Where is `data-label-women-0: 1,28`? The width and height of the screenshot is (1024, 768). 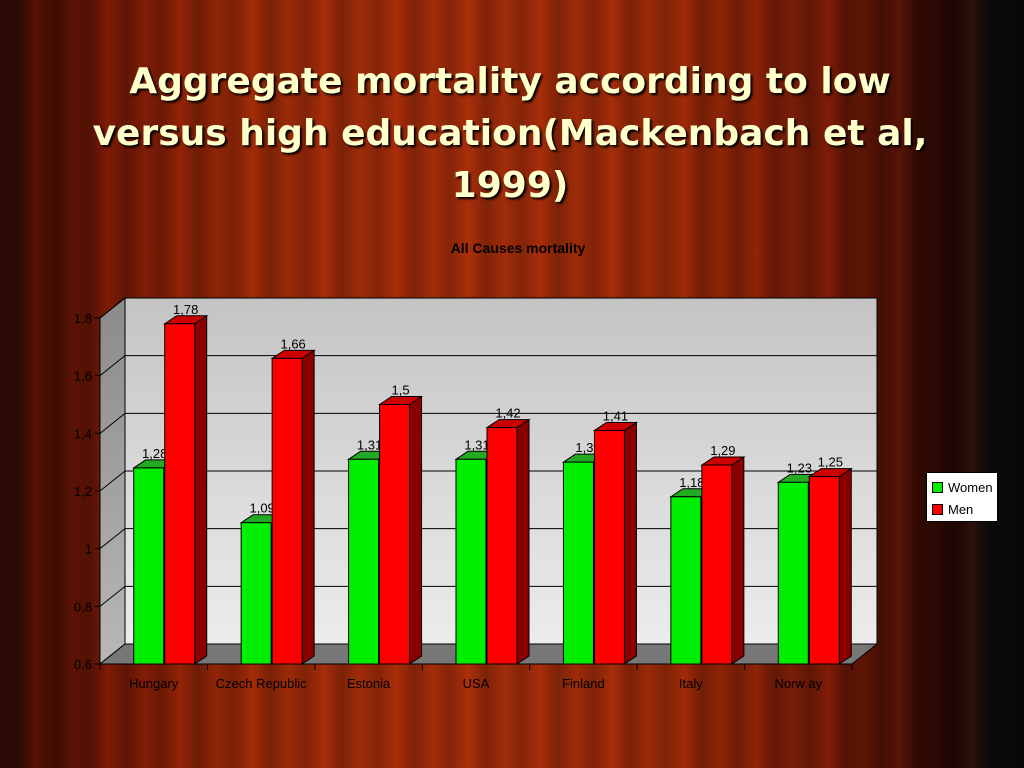
data-label-women-0: 1,28 is located at coordinates (154, 453).